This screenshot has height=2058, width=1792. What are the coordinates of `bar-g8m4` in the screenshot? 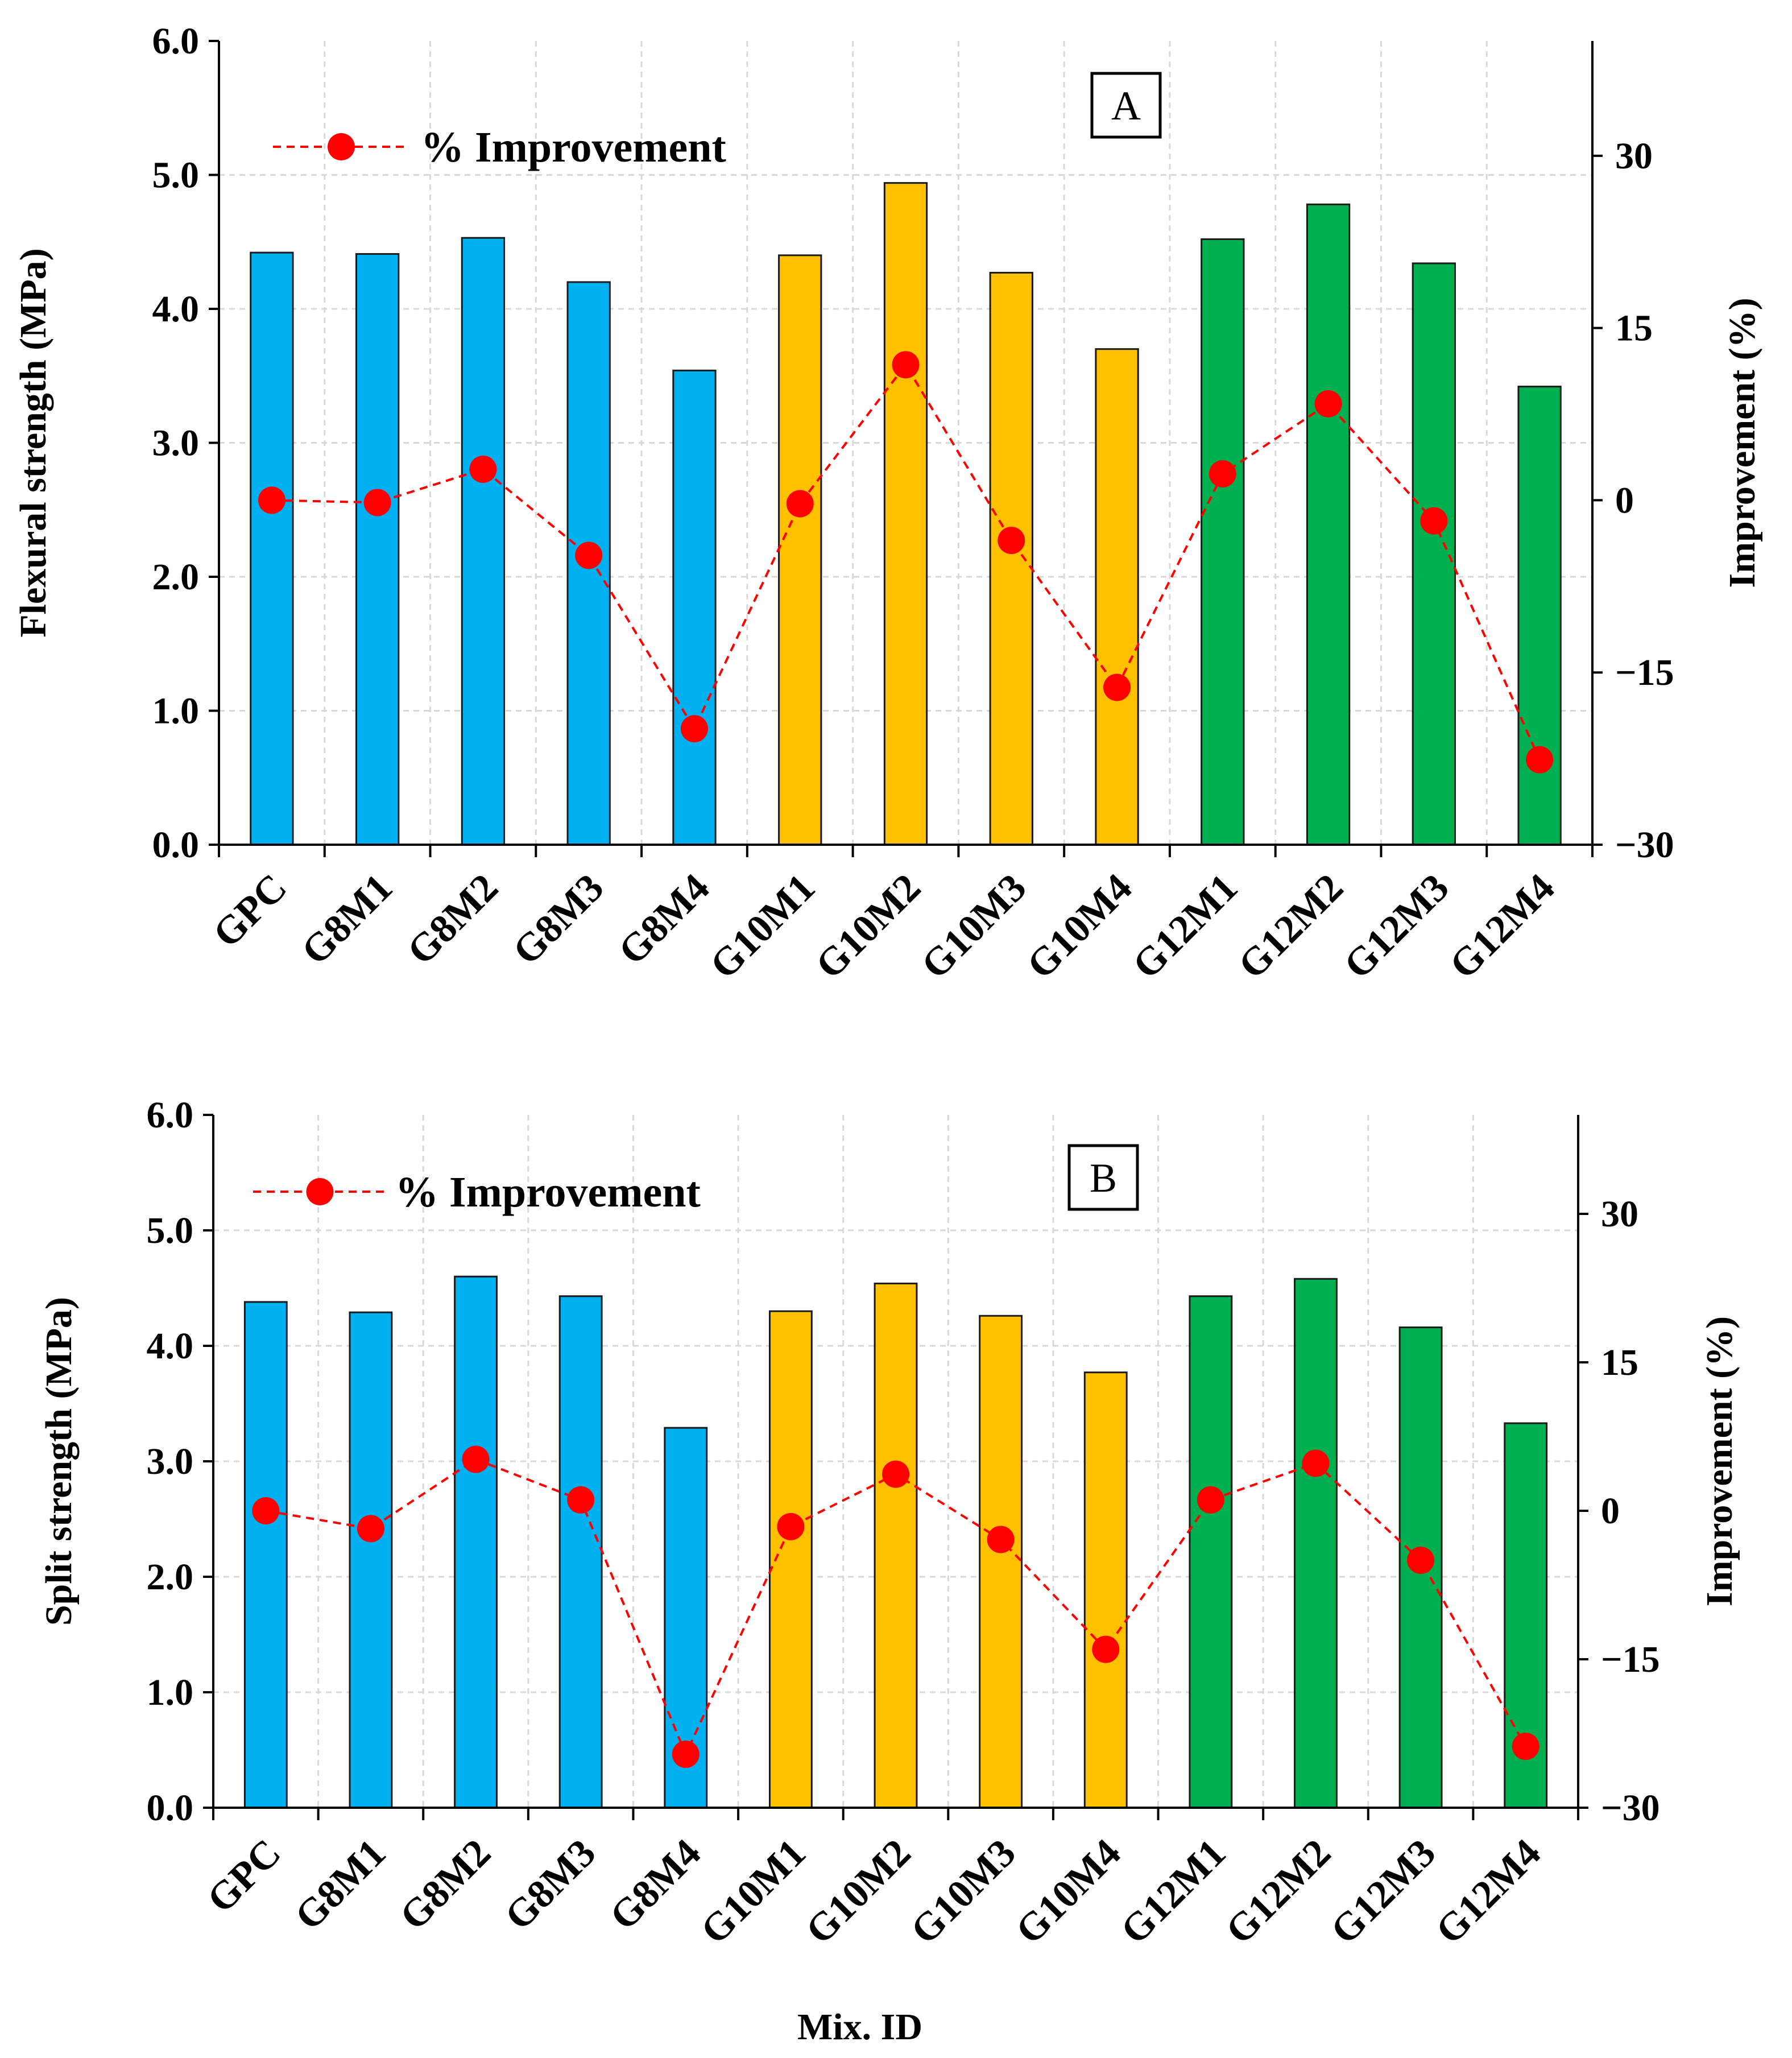 It's located at (695, 607).